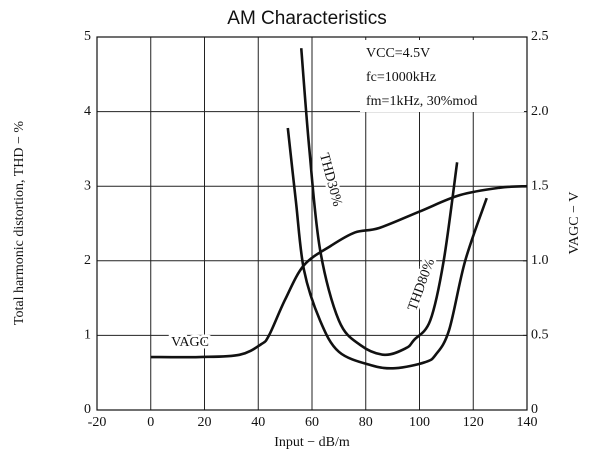 The height and width of the screenshot is (462, 590). Describe the element at coordinates (97, 422) in the screenshot. I see `x-tick-label: -20` at that location.